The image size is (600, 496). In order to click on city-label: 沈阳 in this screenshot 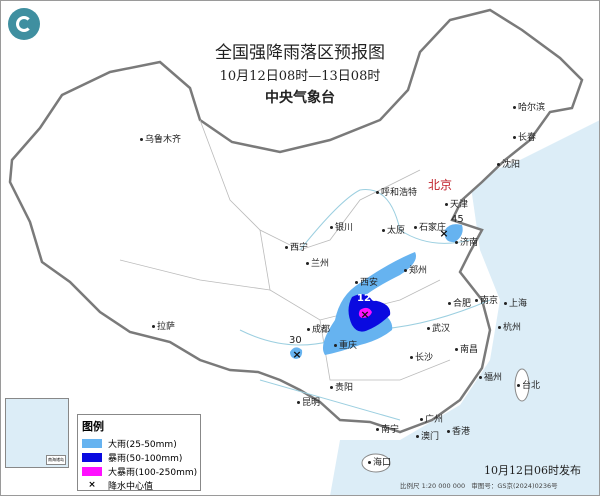, I will do `click(508, 165)`.